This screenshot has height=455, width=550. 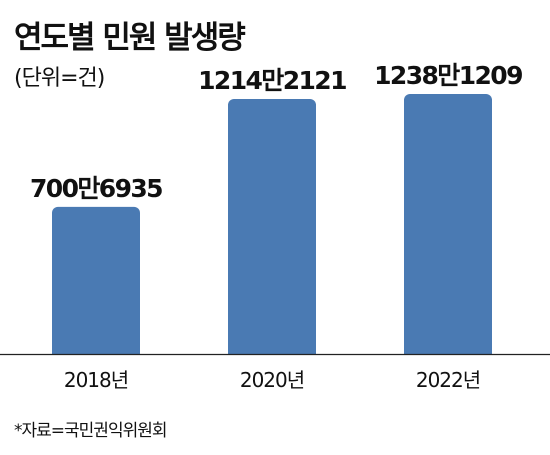 What do you see at coordinates (448, 380) in the screenshot?
I see `x-tick-label-2: 2022년` at bounding box center [448, 380].